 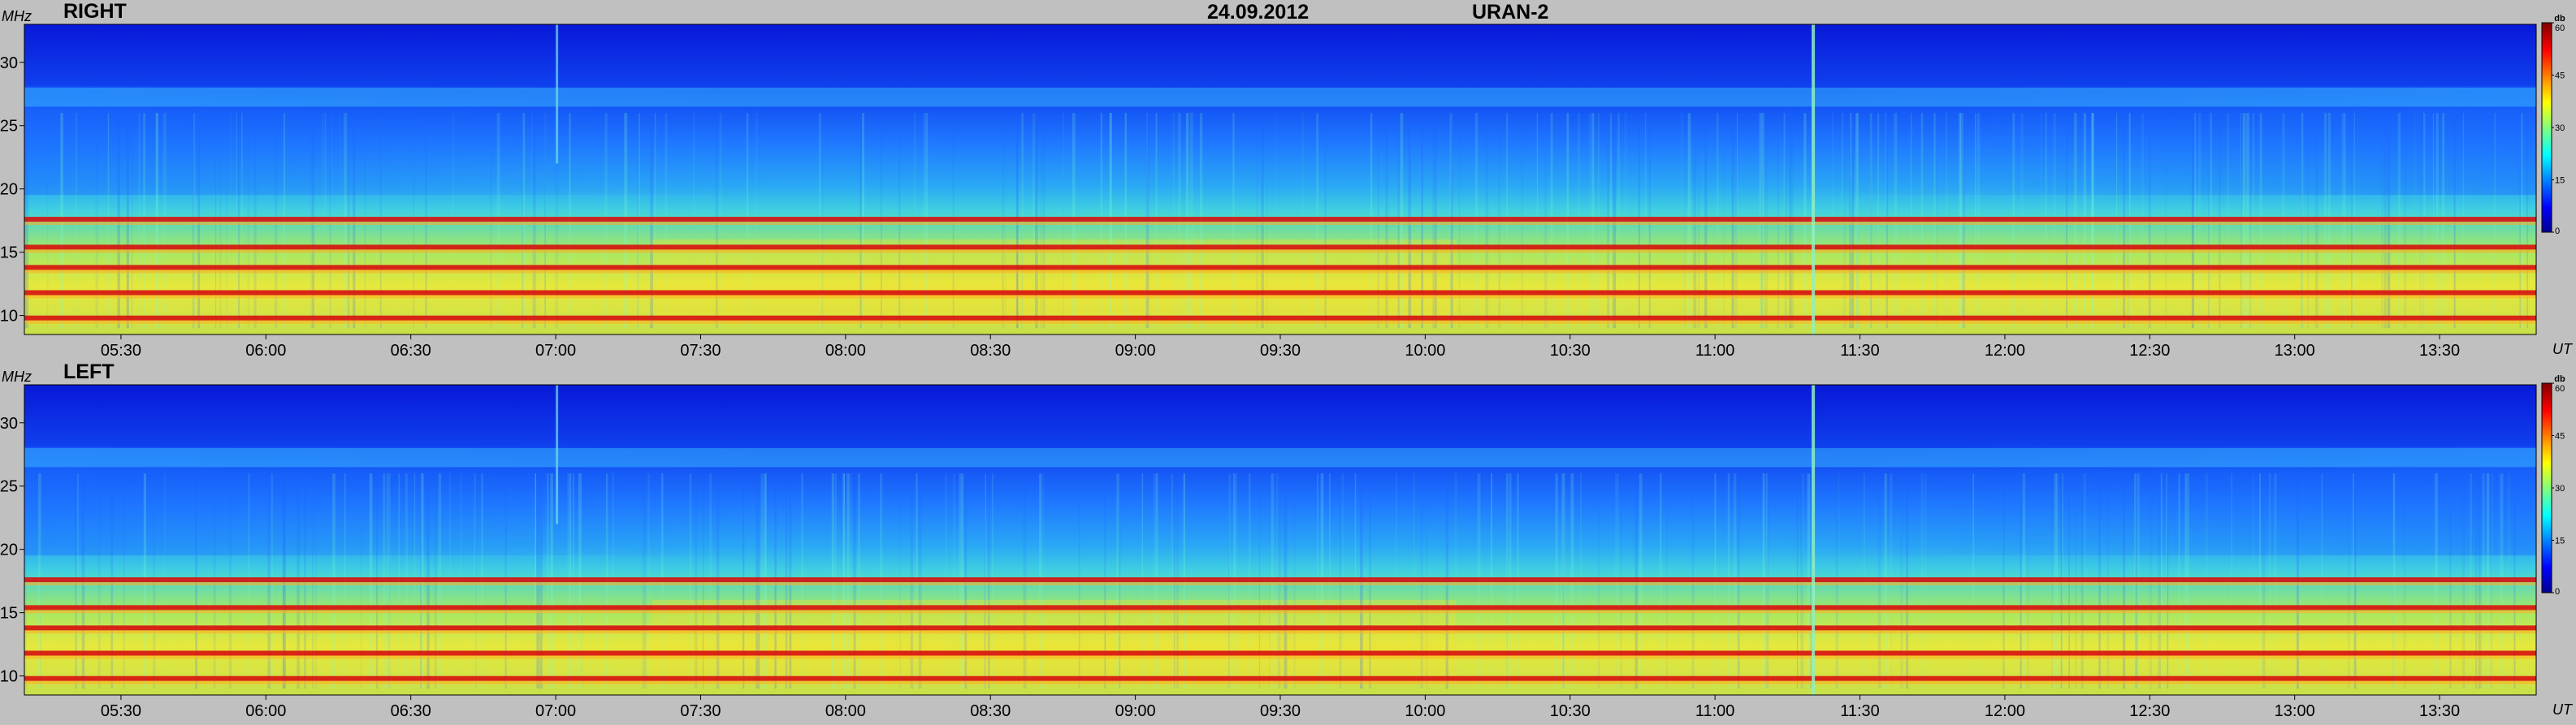 I want to click on panel-left-band-27mhz, so click(x=1280, y=457).